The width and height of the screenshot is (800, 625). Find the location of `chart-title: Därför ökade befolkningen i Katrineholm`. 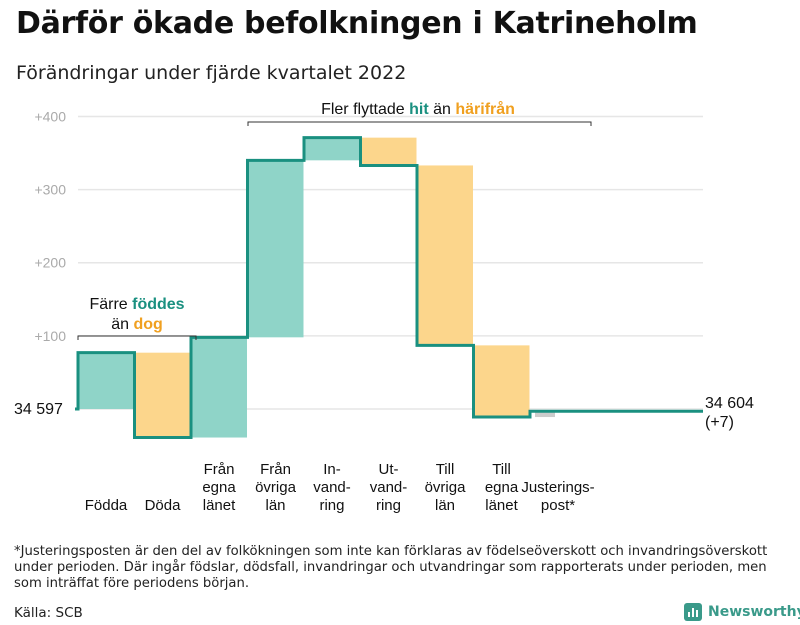

chart-title: Därför ökade befolkningen i Katrineholm is located at coordinates (357, 23).